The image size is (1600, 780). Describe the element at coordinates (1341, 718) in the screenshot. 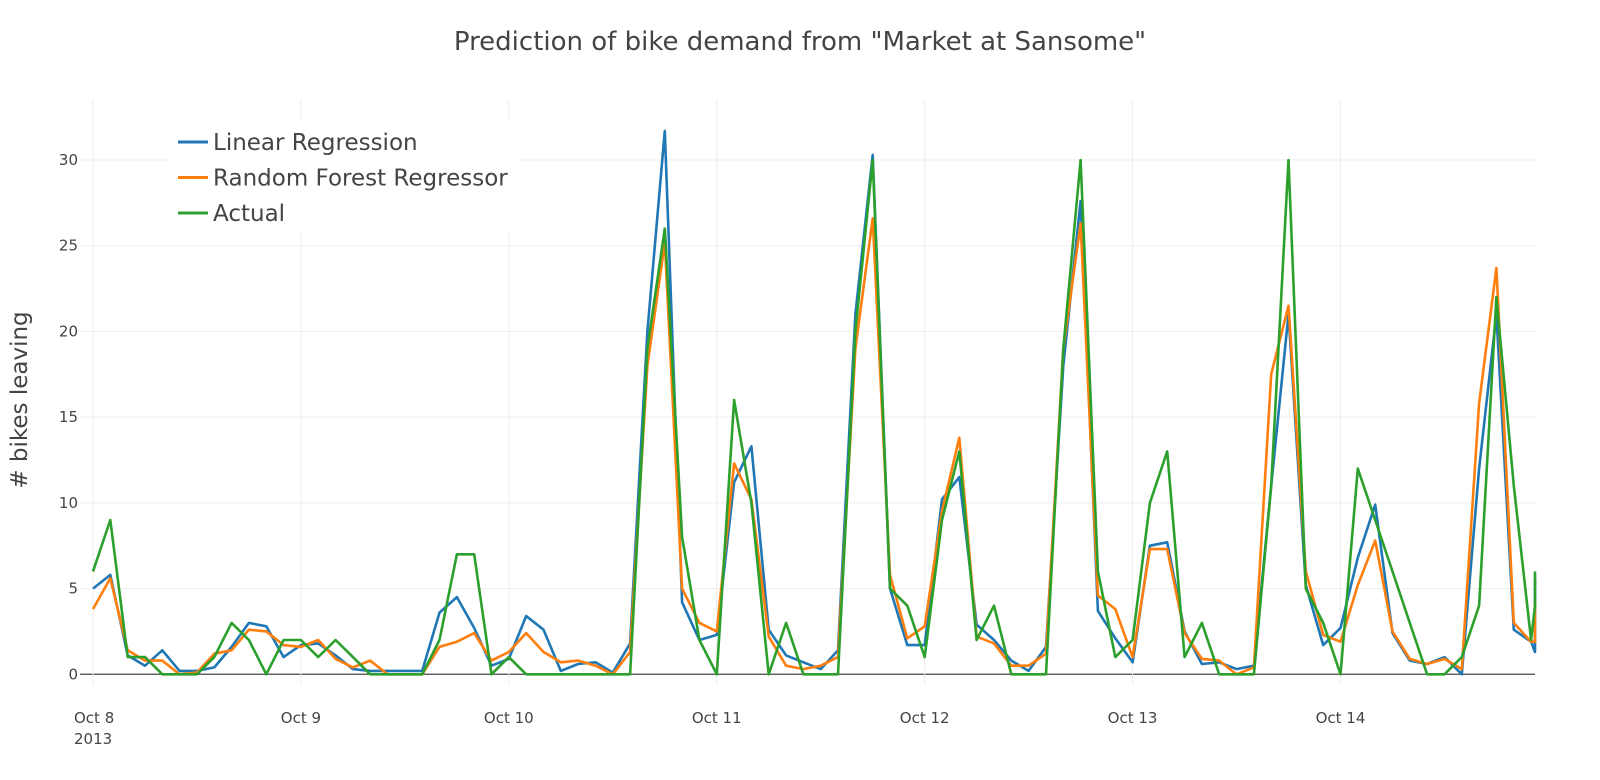

I see `x-tick-label: Oct 14` at that location.